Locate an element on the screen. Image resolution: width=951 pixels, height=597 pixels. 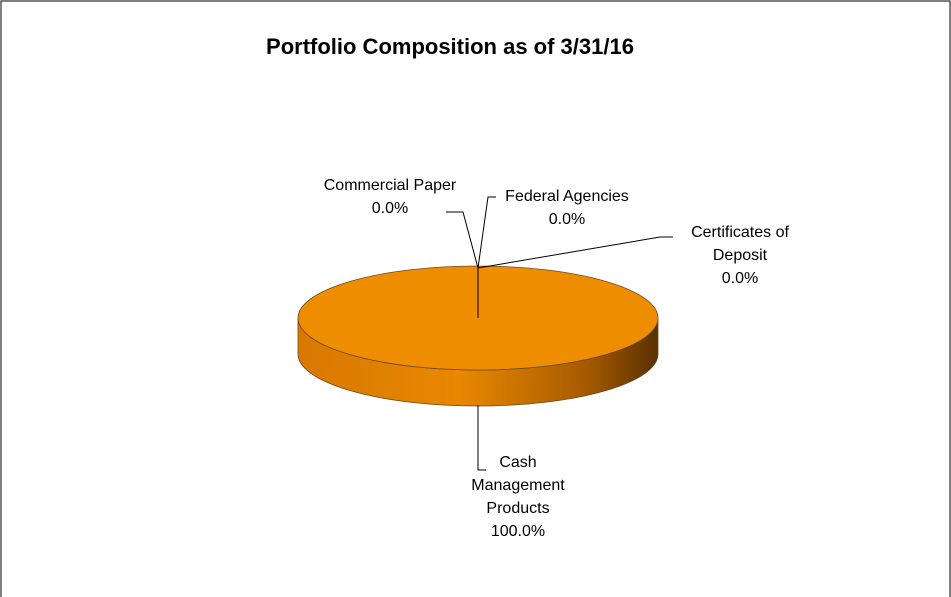
category-label: Cash Management Products is located at coordinates (518, 485).